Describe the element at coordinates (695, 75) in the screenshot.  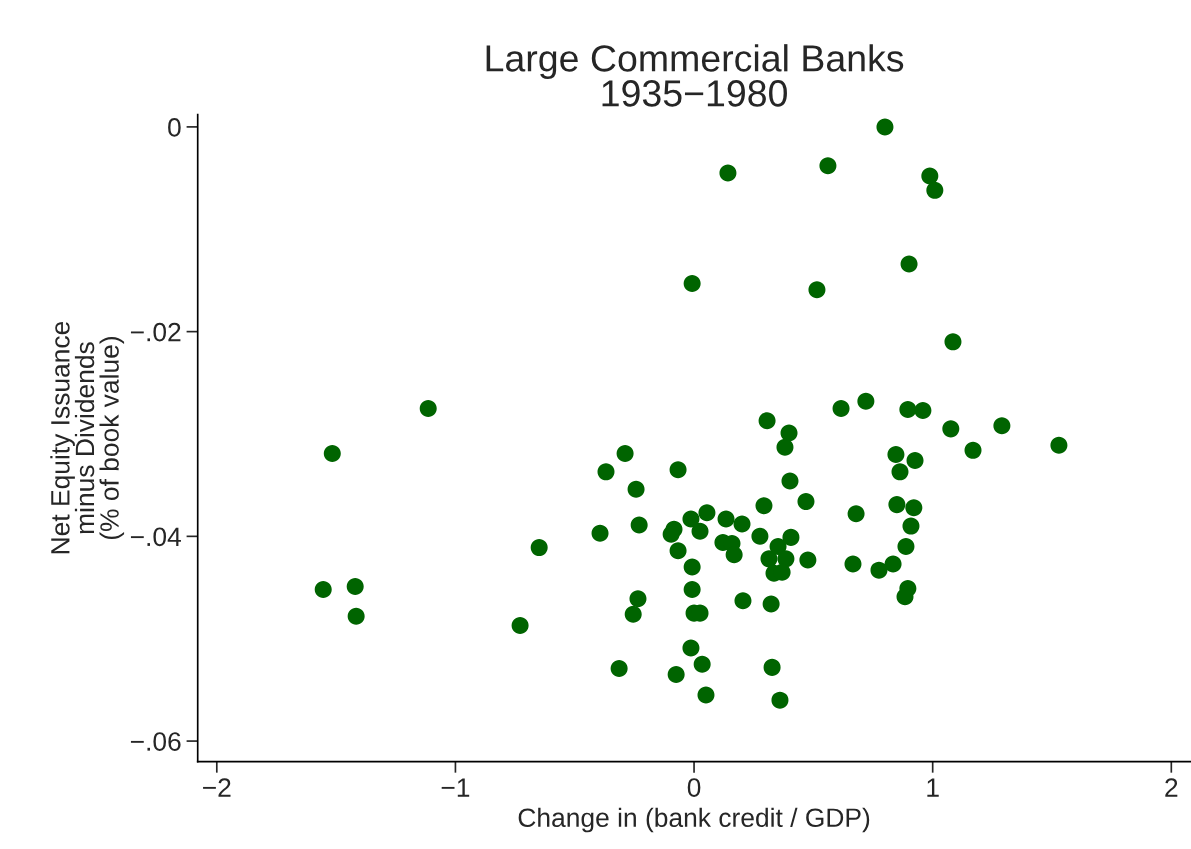
I see `chart-title: Large Commercial Banks 1935−1980` at that location.